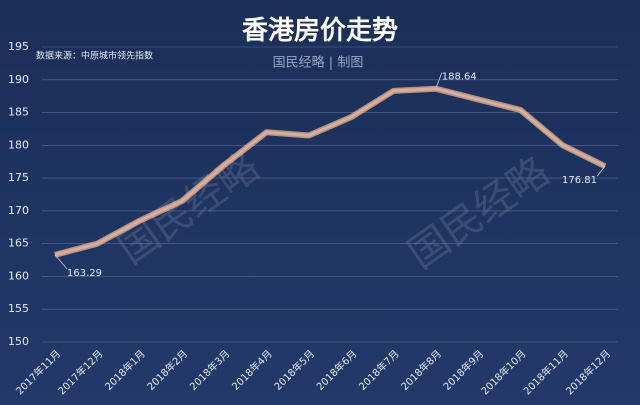 The image size is (640, 405). What do you see at coordinates (318, 63) in the screenshot?
I see `credit: 国民经略 | 制图` at bounding box center [318, 63].